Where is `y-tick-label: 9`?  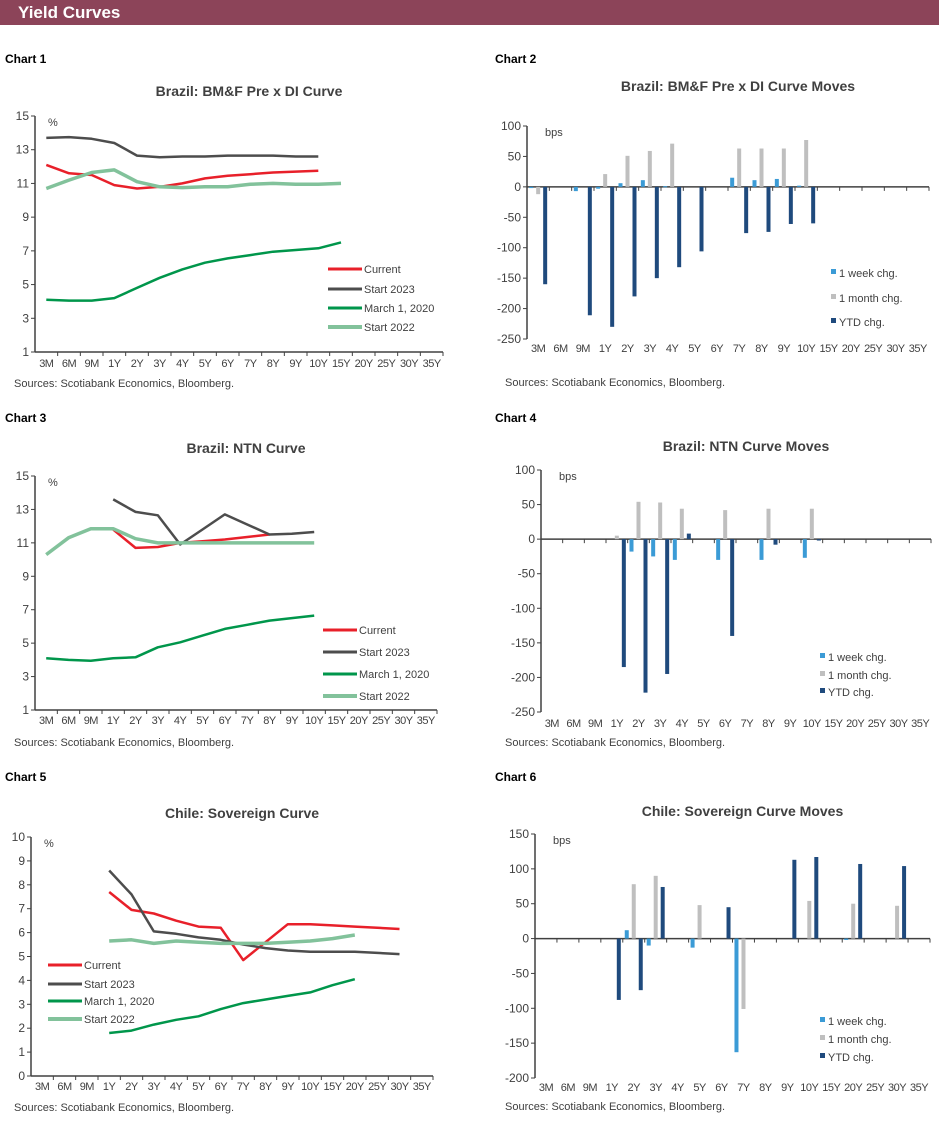
y-tick-label: 9 is located at coordinates (21, 861).